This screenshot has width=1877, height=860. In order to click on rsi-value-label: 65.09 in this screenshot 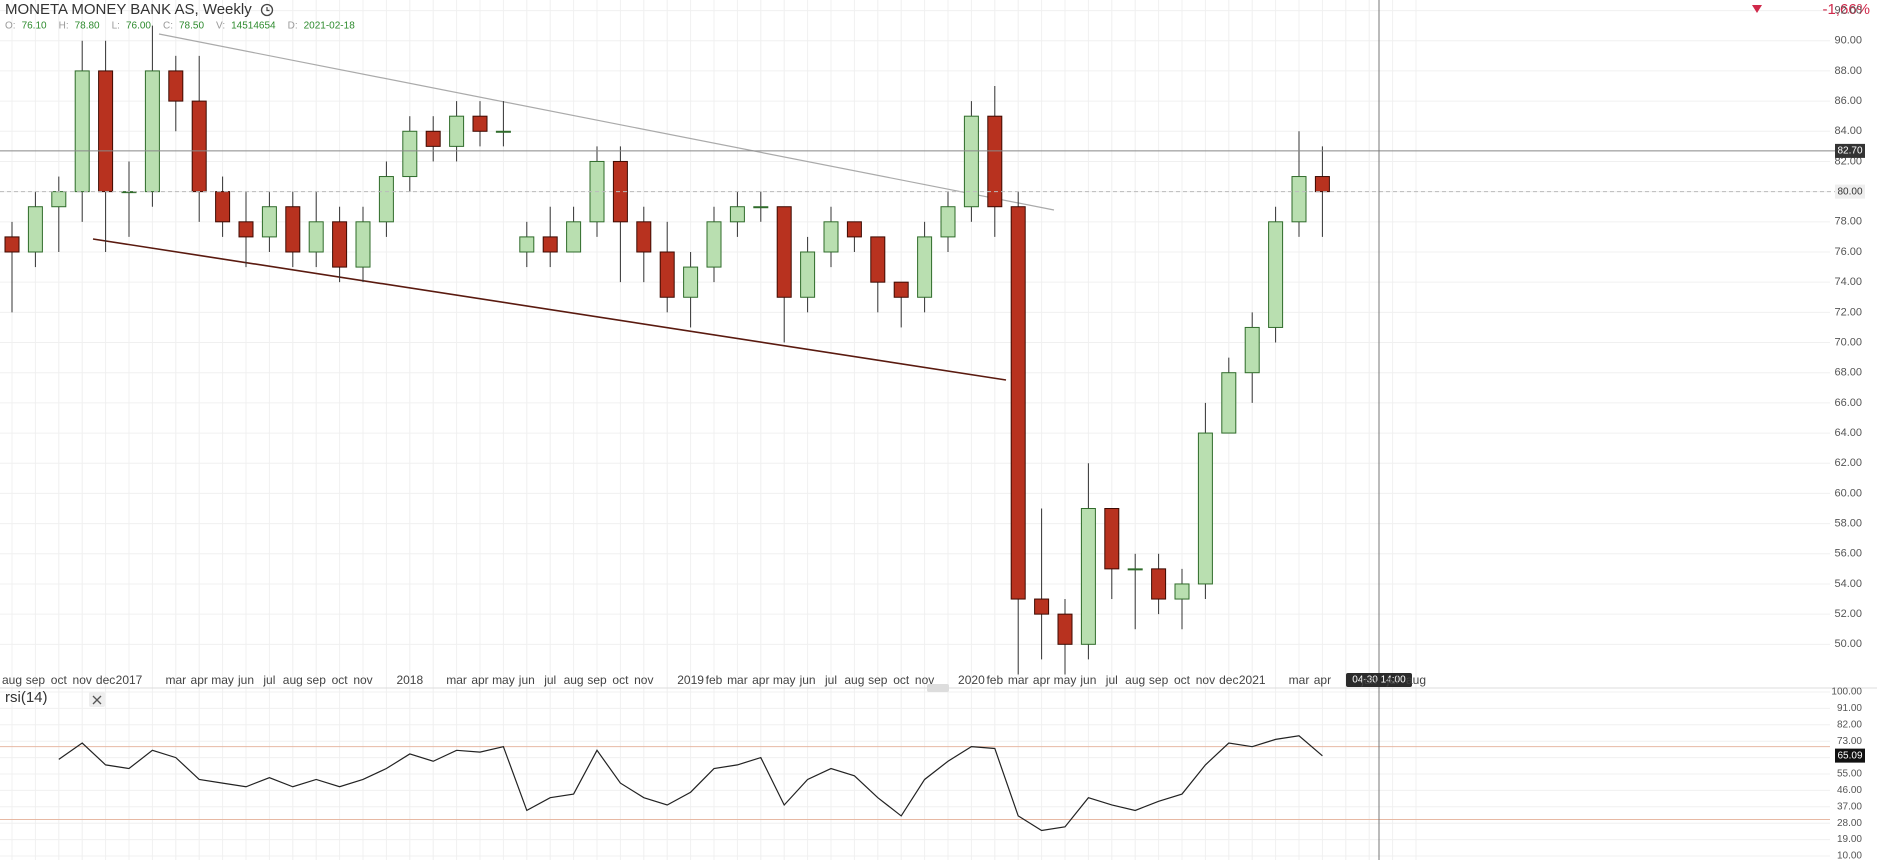, I will do `click(1849, 755)`.